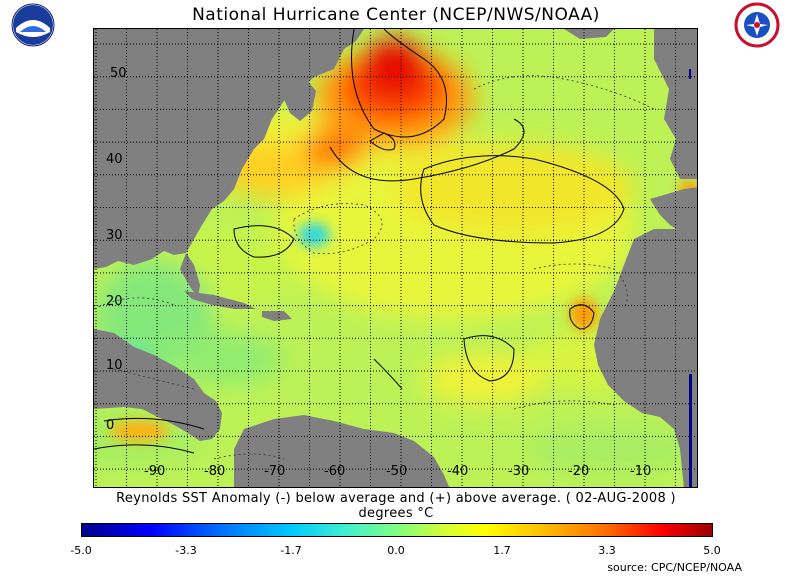  What do you see at coordinates (641, 471) in the screenshot?
I see `lon-label-10: -10` at bounding box center [641, 471].